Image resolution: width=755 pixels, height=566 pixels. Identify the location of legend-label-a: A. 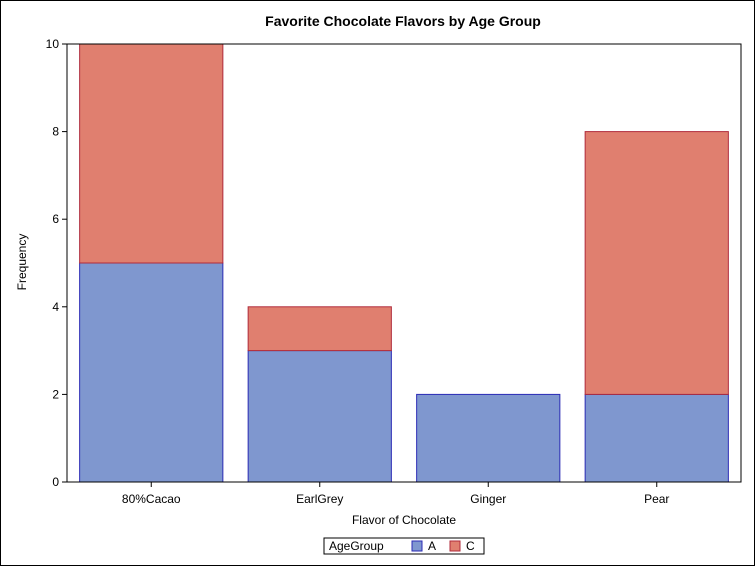
(432, 546).